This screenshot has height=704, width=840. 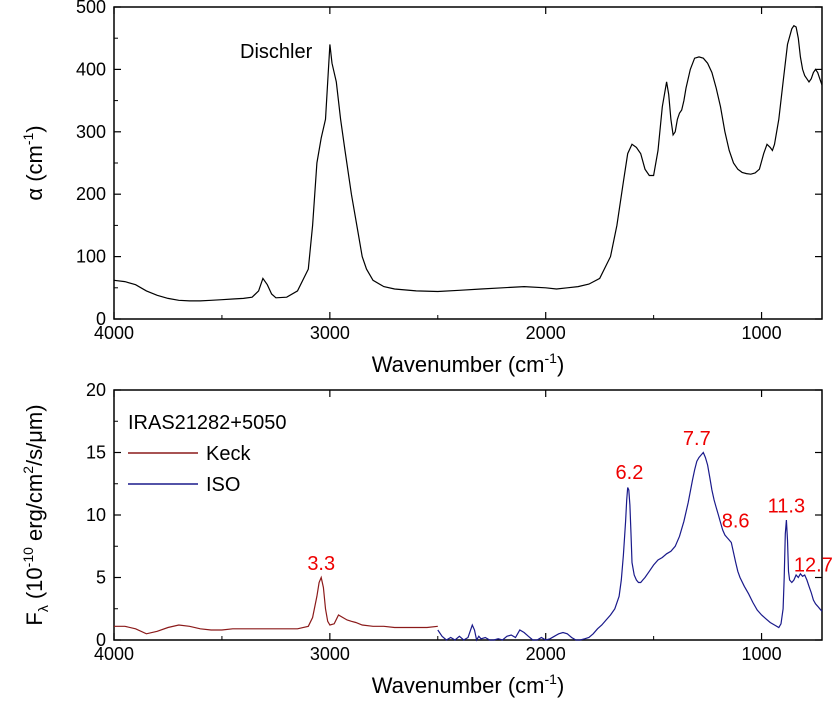 I want to click on bottom-x-axis-title: Wavenumber (cm-1), so click(x=468, y=684).